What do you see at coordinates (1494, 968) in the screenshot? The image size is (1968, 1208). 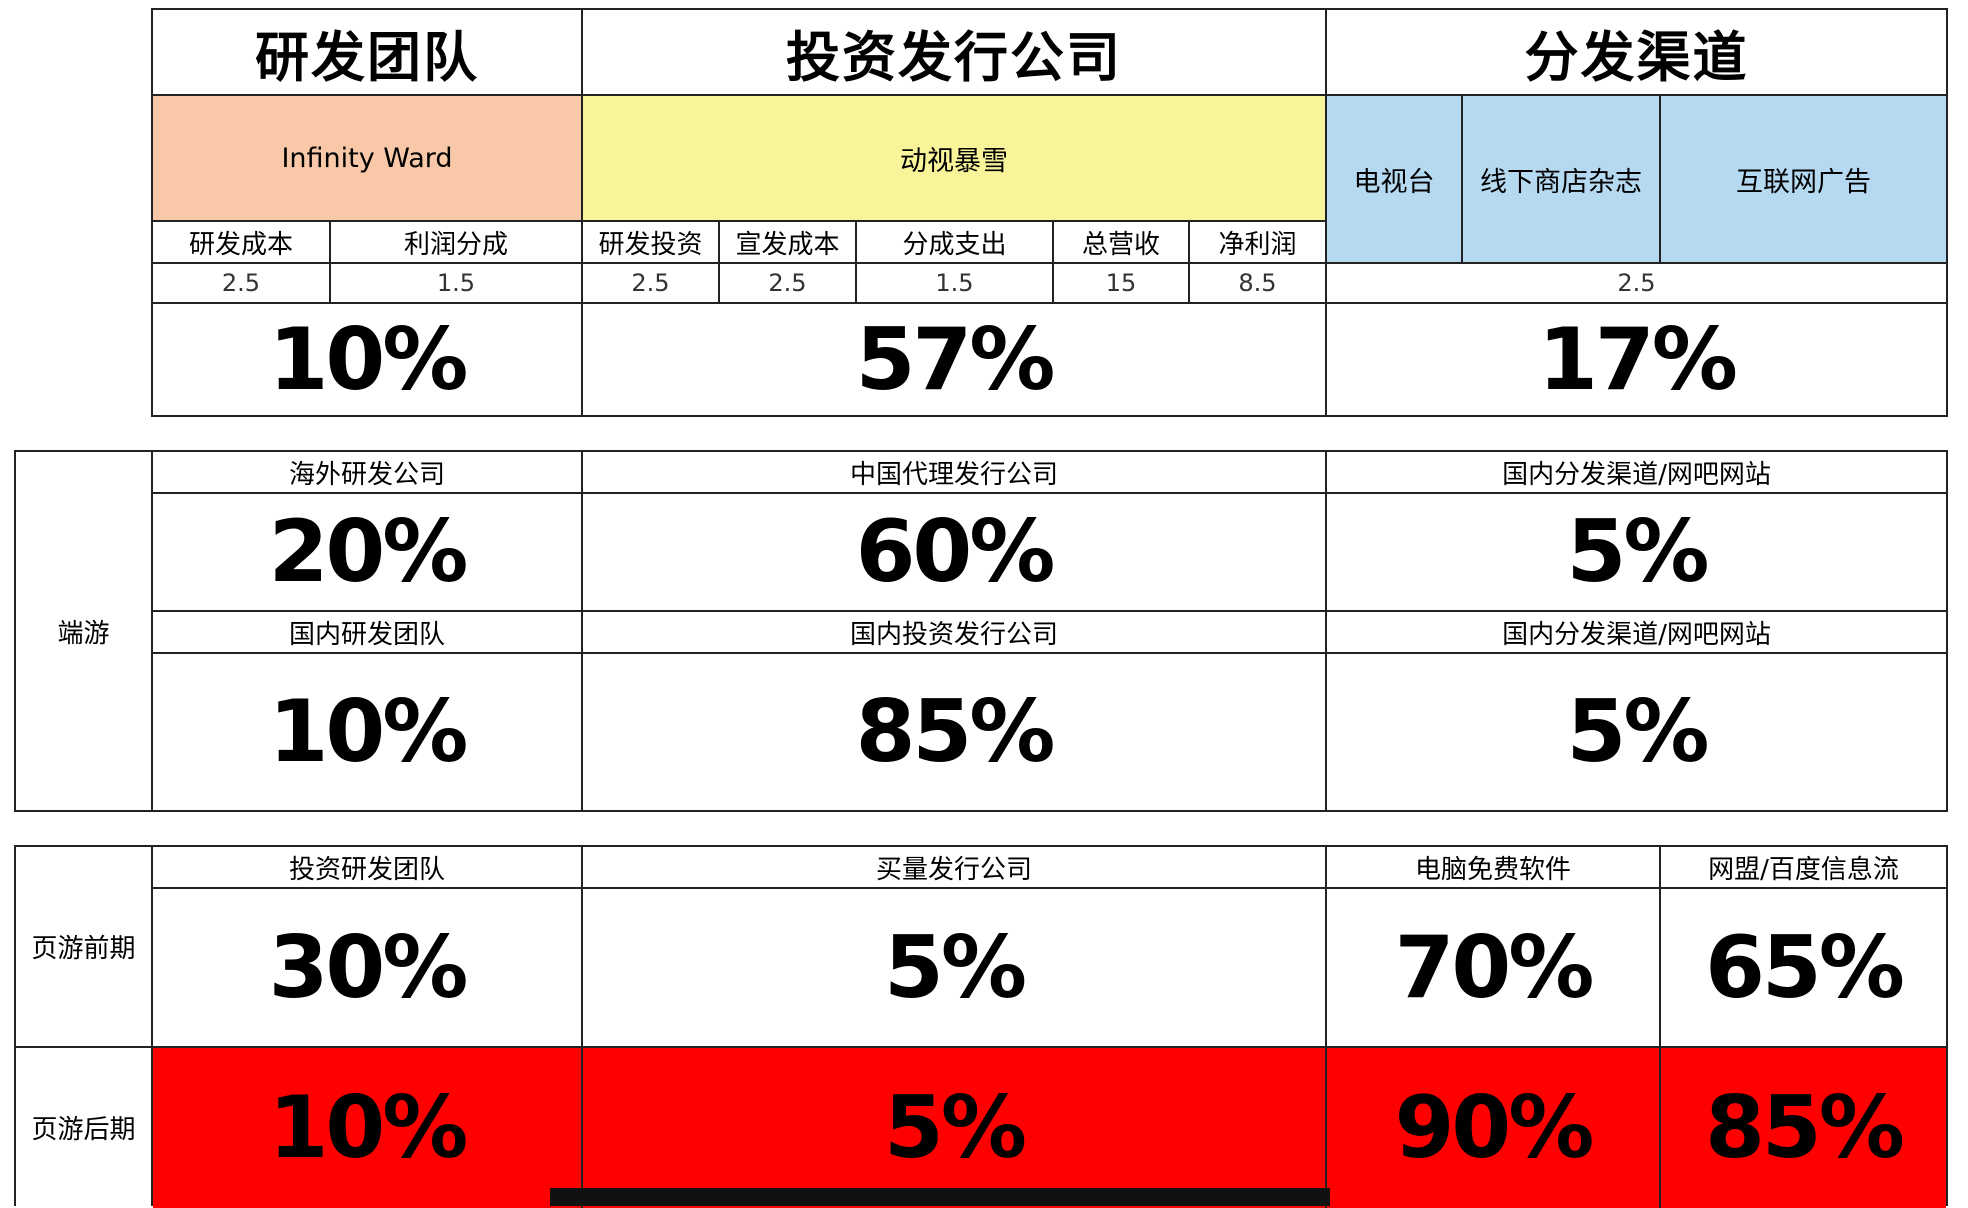 I see `early-pc-share: 70%` at bounding box center [1494, 968].